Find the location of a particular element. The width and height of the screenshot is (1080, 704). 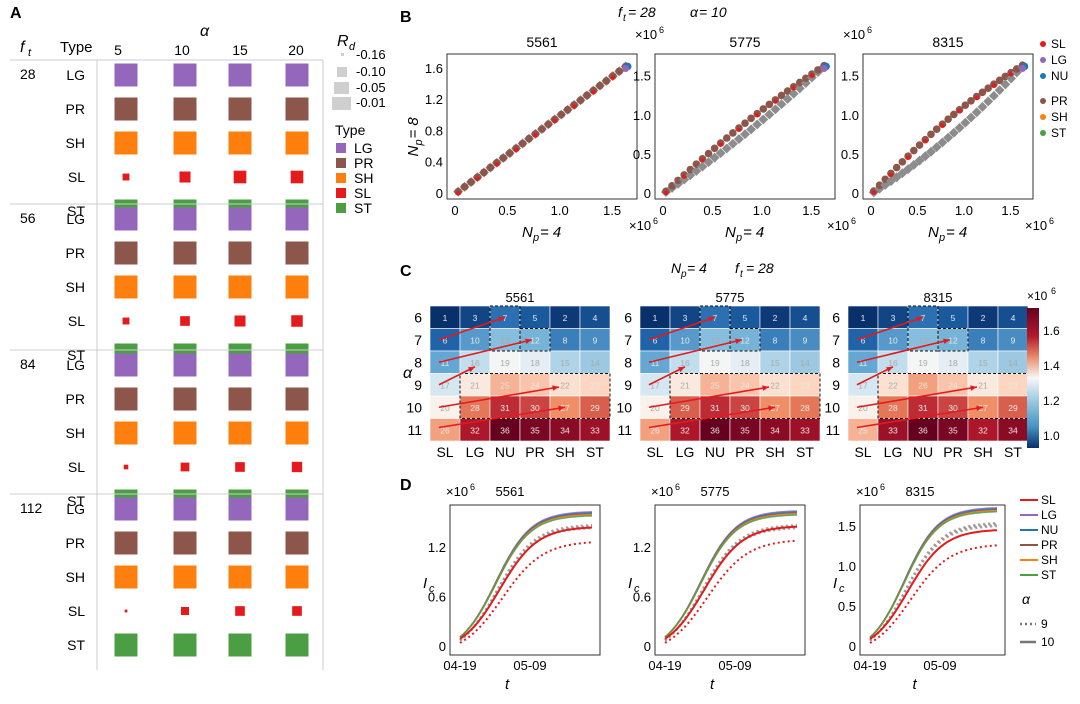

cell-rank: 12 is located at coordinates (535, 340).